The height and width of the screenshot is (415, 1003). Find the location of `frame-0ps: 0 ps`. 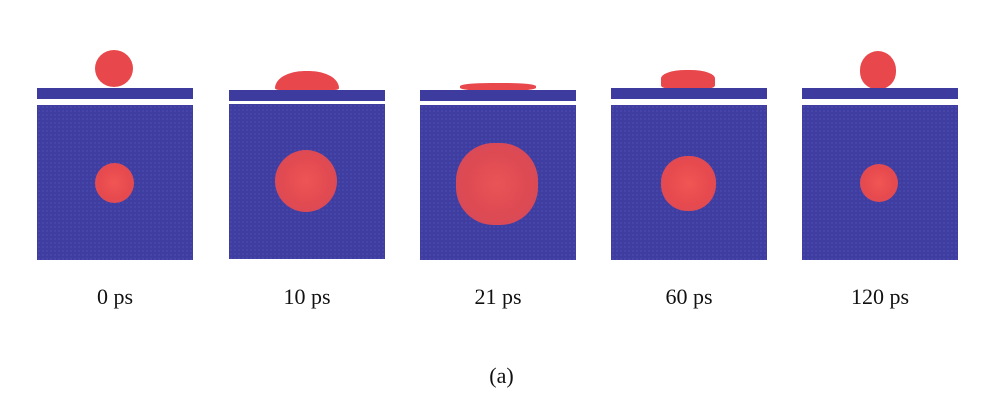

frame-0ps: 0 ps is located at coordinates (117, 165).